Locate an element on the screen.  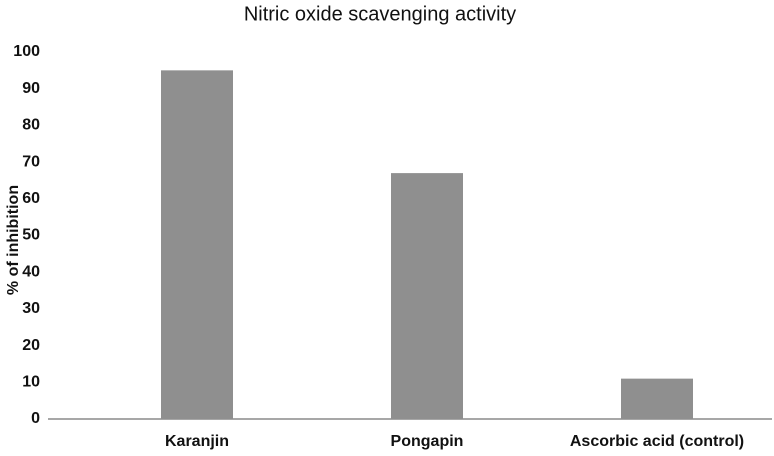
y-tick-label: 60 is located at coordinates (31, 198).